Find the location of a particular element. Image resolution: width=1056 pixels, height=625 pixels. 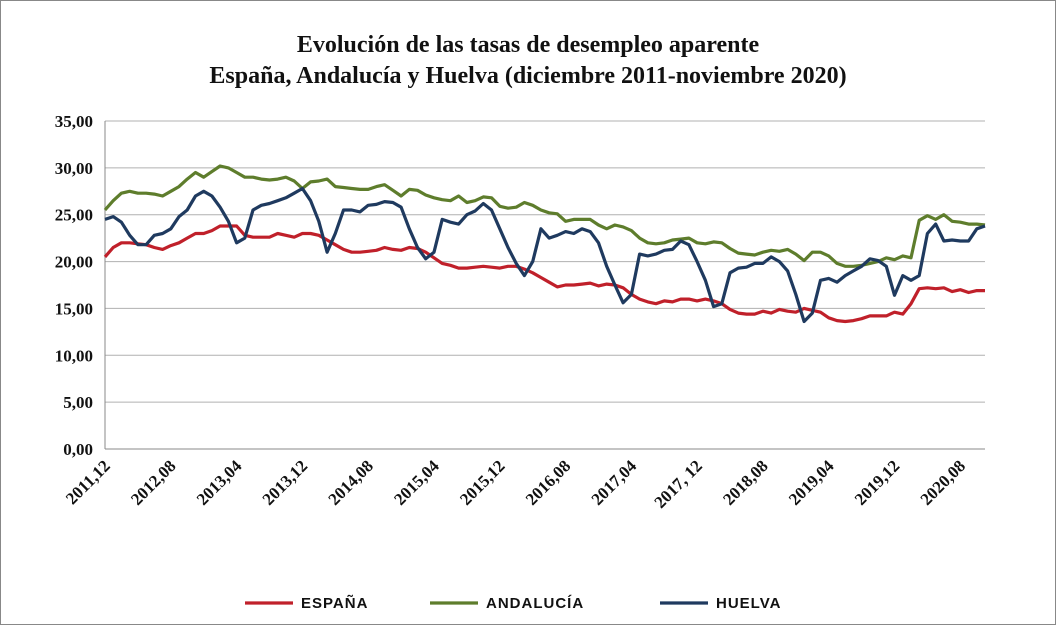

y-tick-label: 5,00 is located at coordinates (78, 402).